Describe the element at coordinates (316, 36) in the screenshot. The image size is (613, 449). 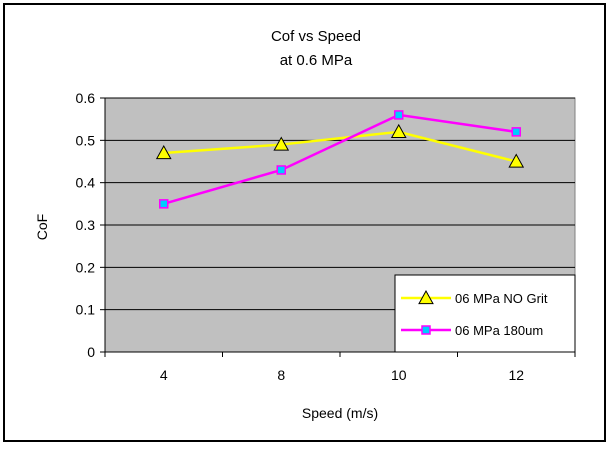
I see `chart-title: Cof vs Speed` at that location.